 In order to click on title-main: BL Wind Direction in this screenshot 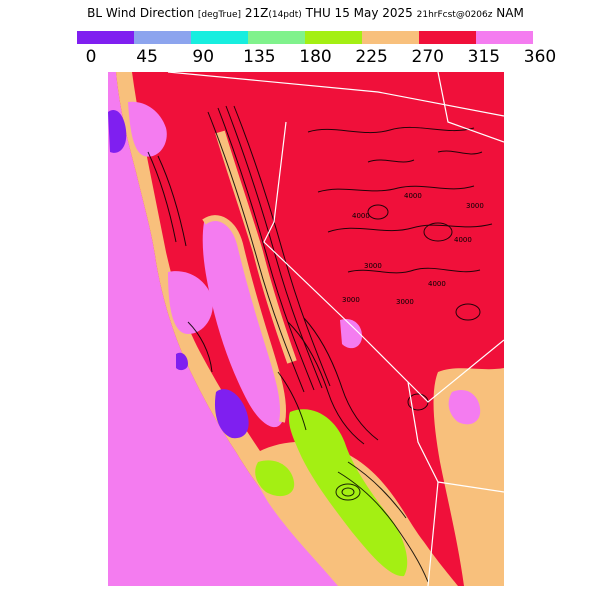, I will do `click(141, 13)`.